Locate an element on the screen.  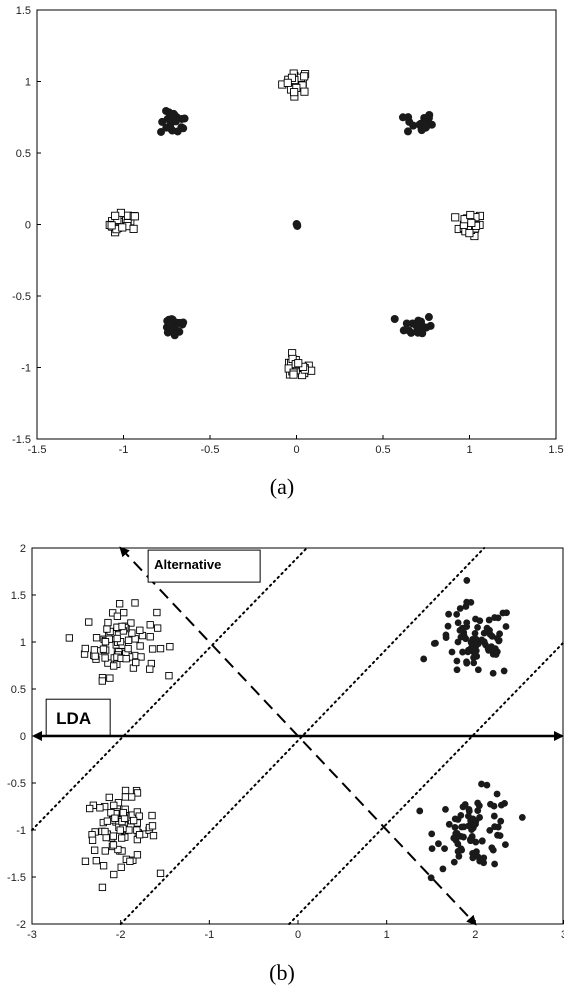
x-tick-label: 0.5 is located at coordinates (382, 450).